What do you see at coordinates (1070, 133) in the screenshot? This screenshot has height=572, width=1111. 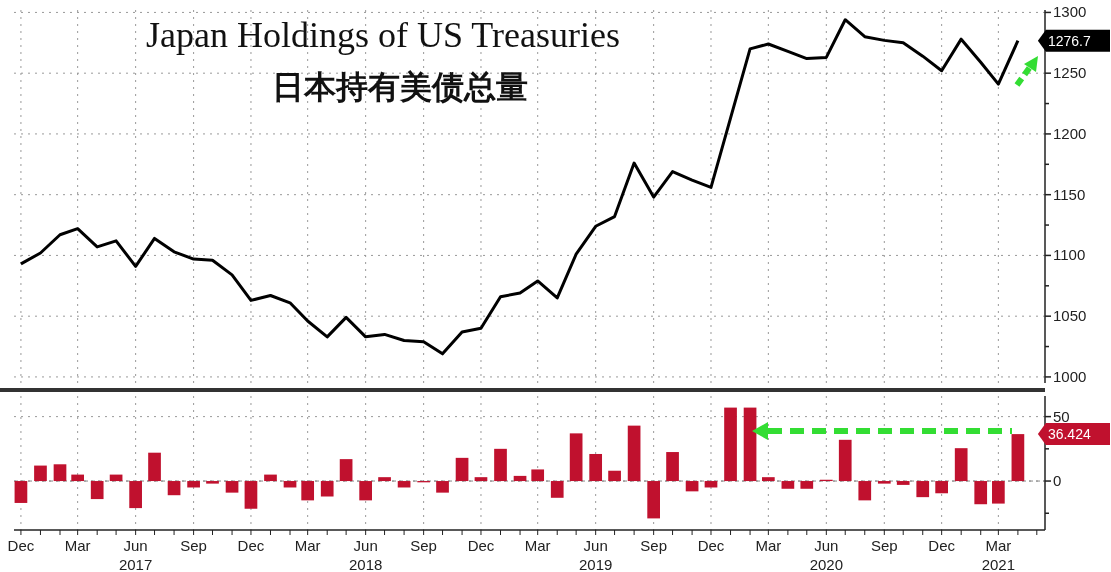 I see `y-tick-label: 1200` at bounding box center [1070, 133].